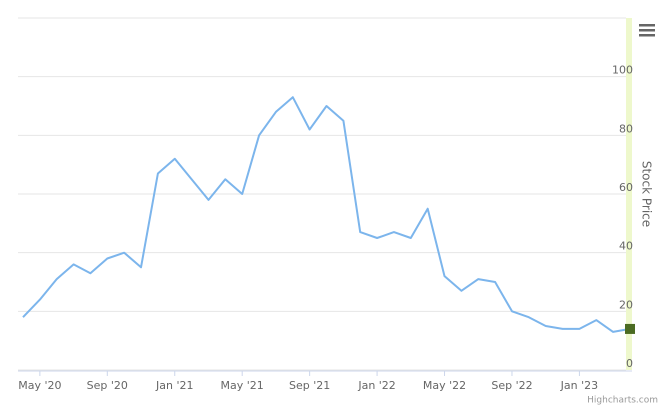  What do you see at coordinates (107, 385) in the screenshot?
I see `x-tick-label: Sep '20` at bounding box center [107, 385].